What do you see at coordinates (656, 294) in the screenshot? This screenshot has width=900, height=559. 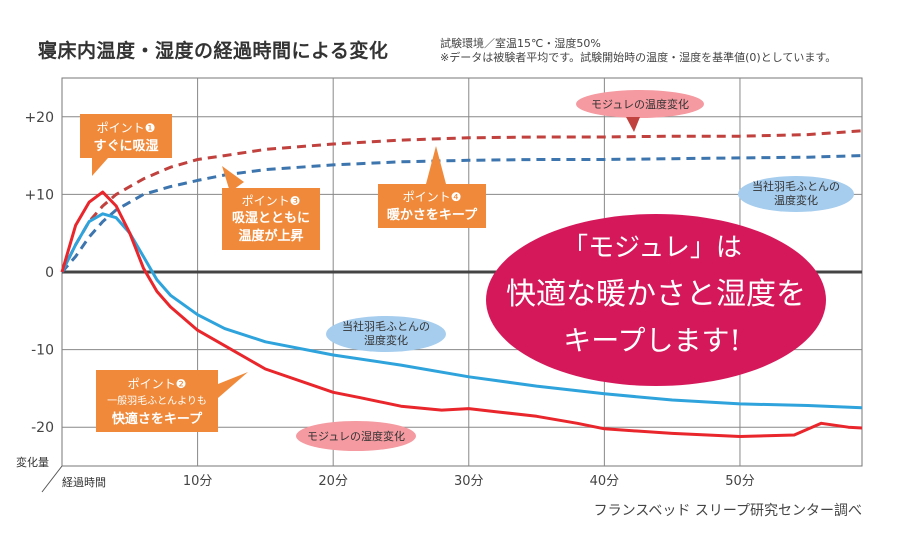 I see `promo-line-2: 快適な暖かさと湿度を` at bounding box center [656, 294].